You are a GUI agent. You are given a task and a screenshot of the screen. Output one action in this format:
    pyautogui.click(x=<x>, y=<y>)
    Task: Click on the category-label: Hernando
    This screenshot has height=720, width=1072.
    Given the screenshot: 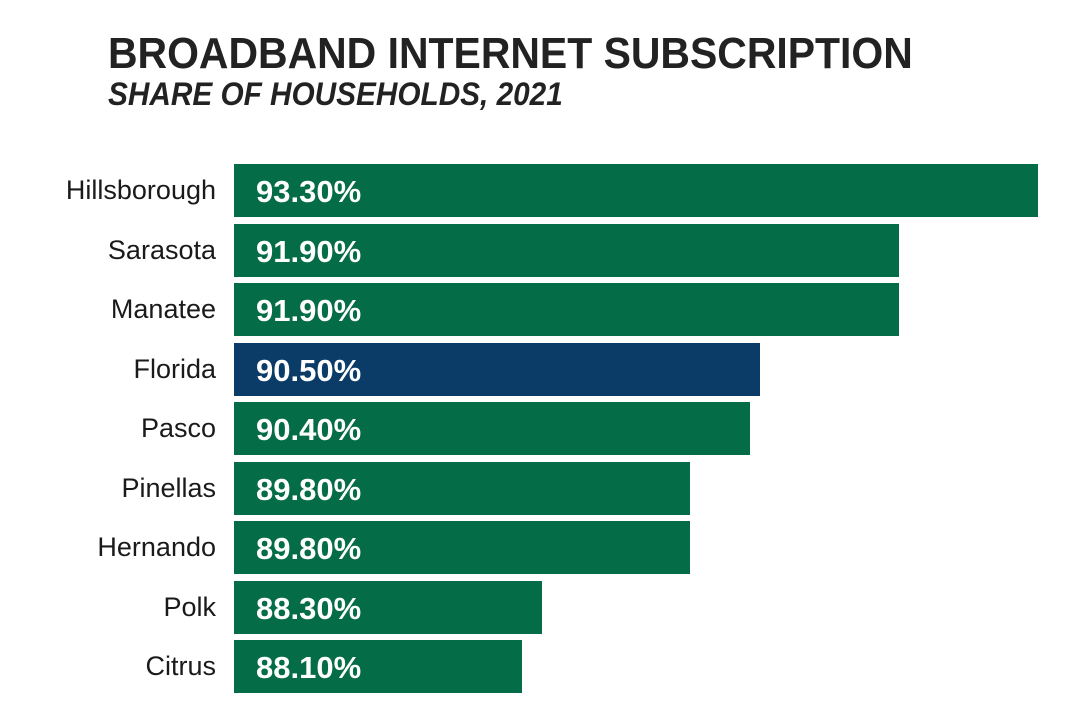 What is the action you would take?
    pyautogui.click(x=156, y=547)
    